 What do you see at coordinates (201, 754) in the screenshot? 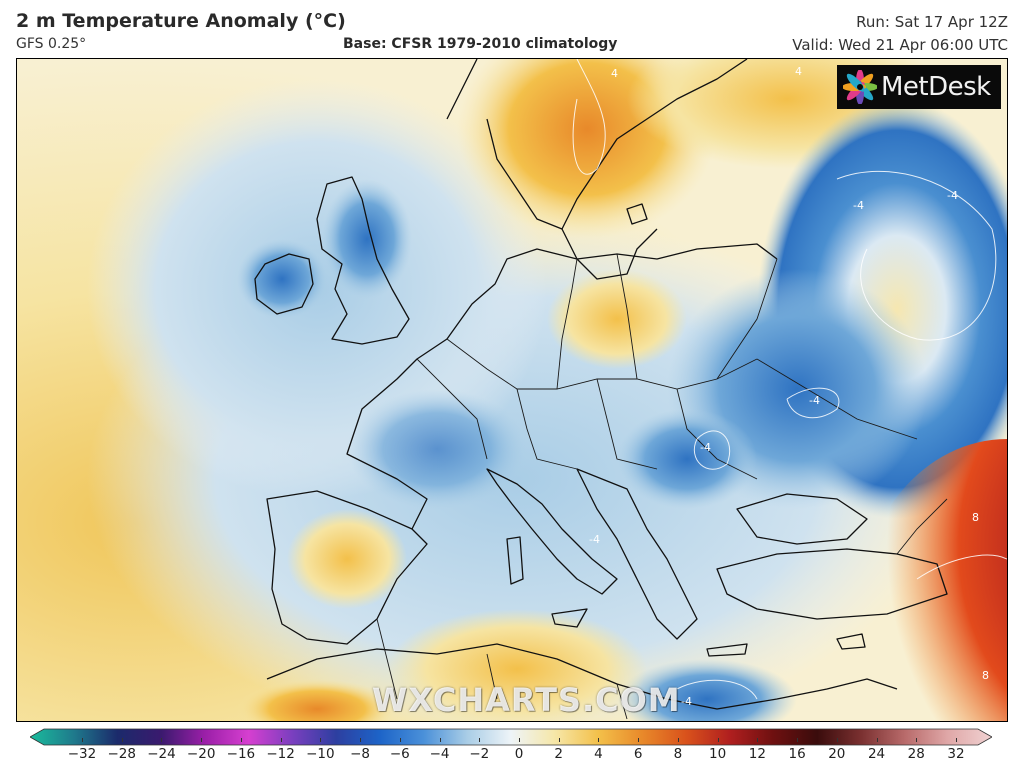
I see `colorbar-tick-label: −20` at bounding box center [201, 754].